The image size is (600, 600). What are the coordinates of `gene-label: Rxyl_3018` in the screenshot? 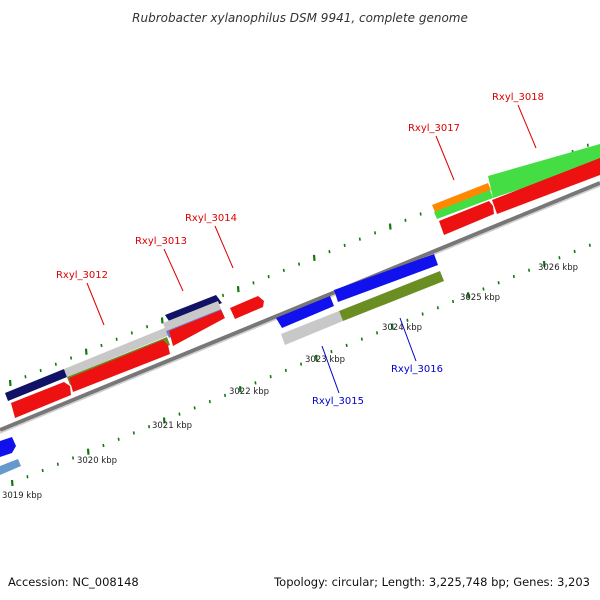 It's located at (518, 97).